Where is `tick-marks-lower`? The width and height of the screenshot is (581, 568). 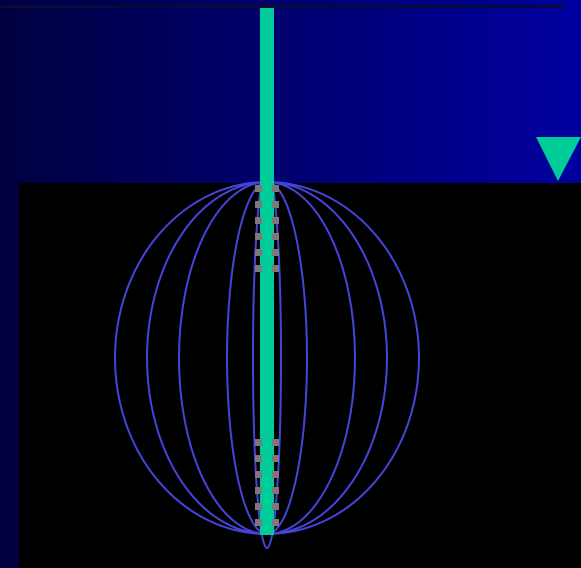
tick-marks-lower is located at coordinates (267, 482).